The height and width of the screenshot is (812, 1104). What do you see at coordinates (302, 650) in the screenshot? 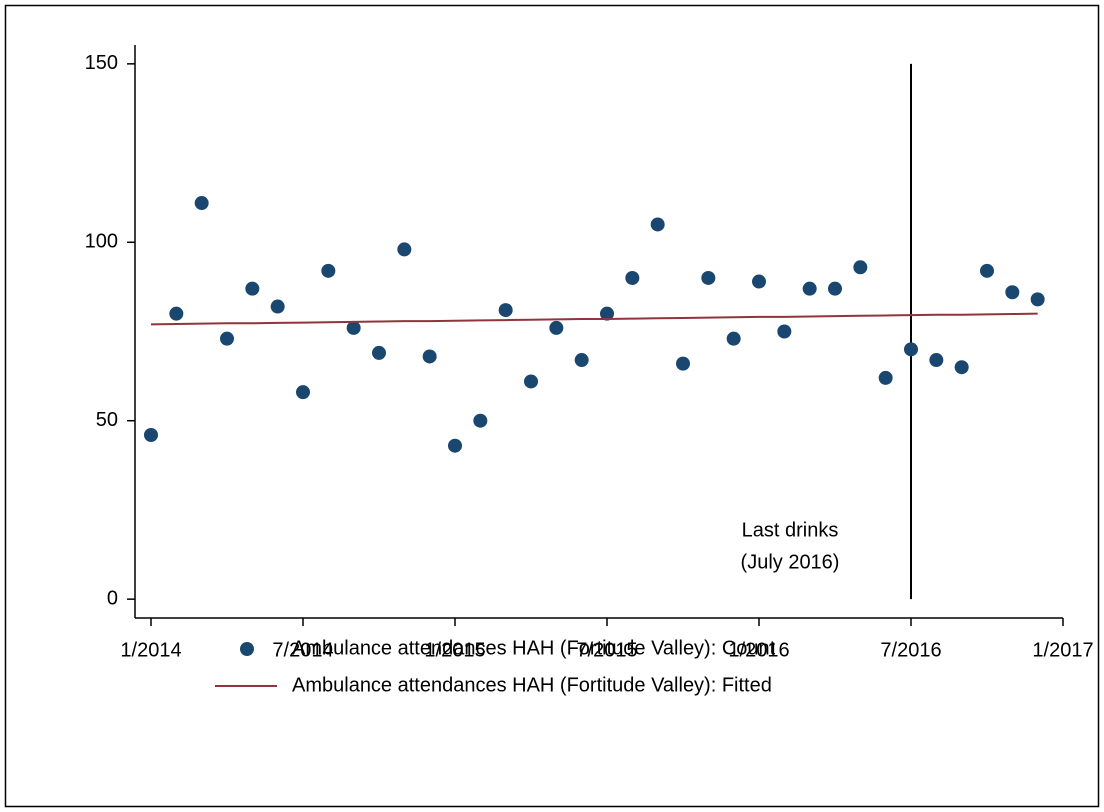
I see `x-tick-label: 7/2014` at bounding box center [302, 650].